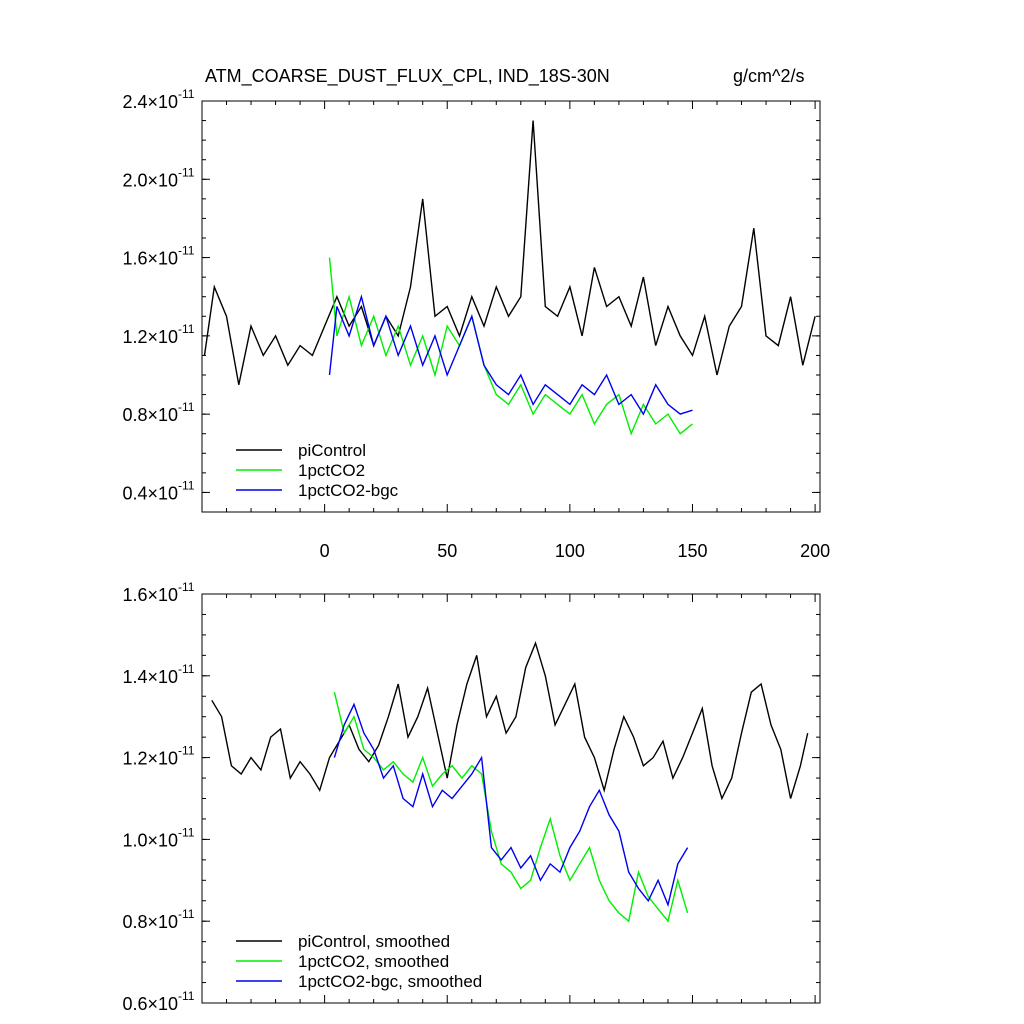  I want to click on x-tick-label: 200, so click(815, 551).